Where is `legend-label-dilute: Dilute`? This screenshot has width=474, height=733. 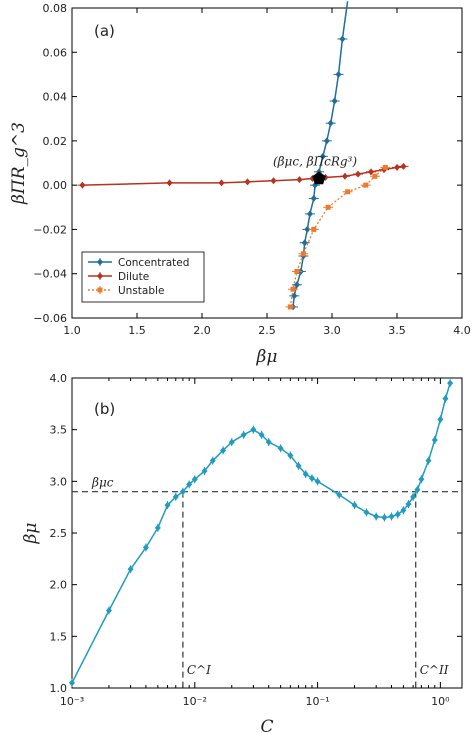 legend-label-dilute: Dilute is located at coordinates (133, 277).